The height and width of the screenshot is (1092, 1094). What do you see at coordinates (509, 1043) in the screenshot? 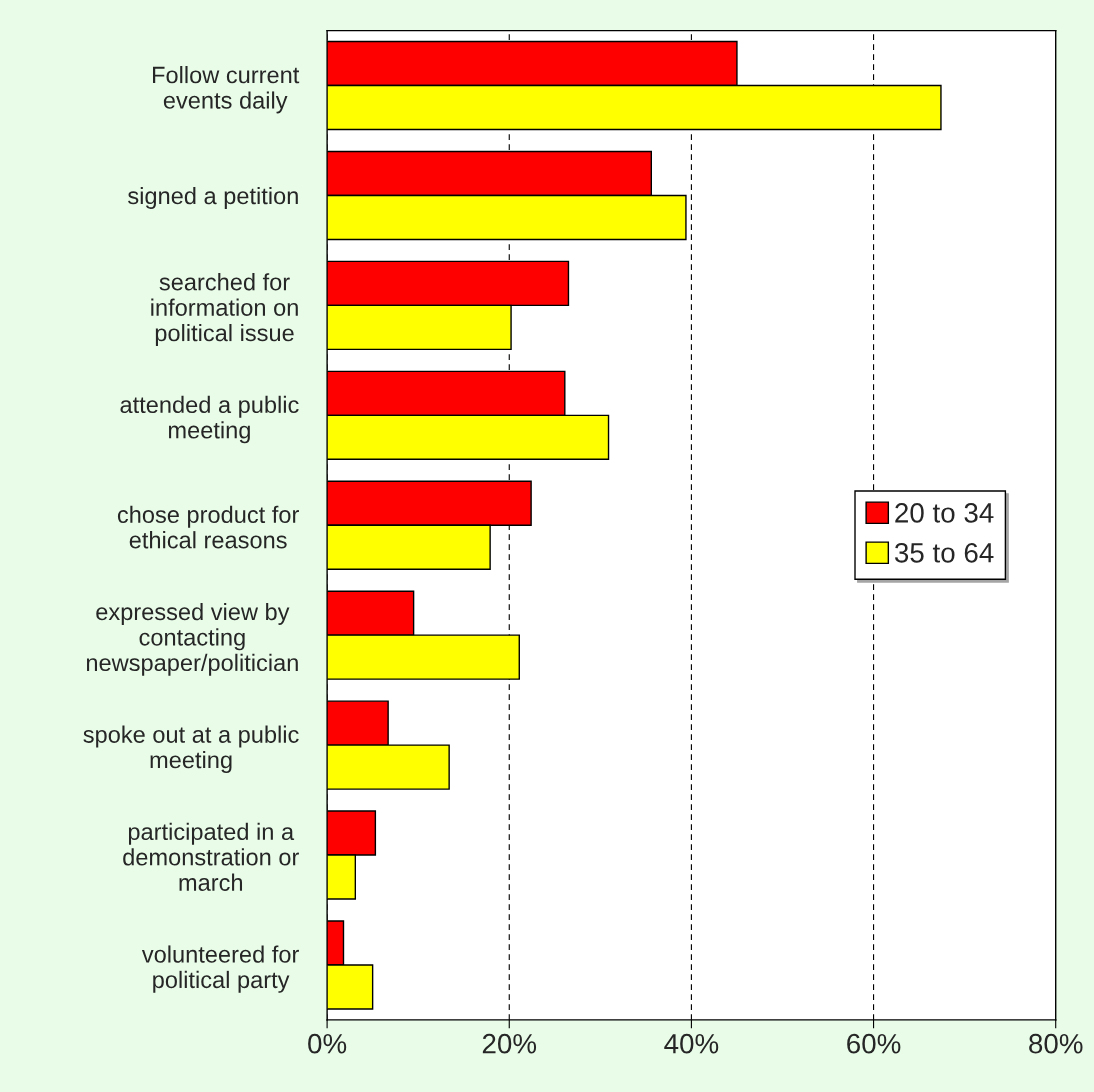
I see `x-tick-label: 20%` at bounding box center [509, 1043].